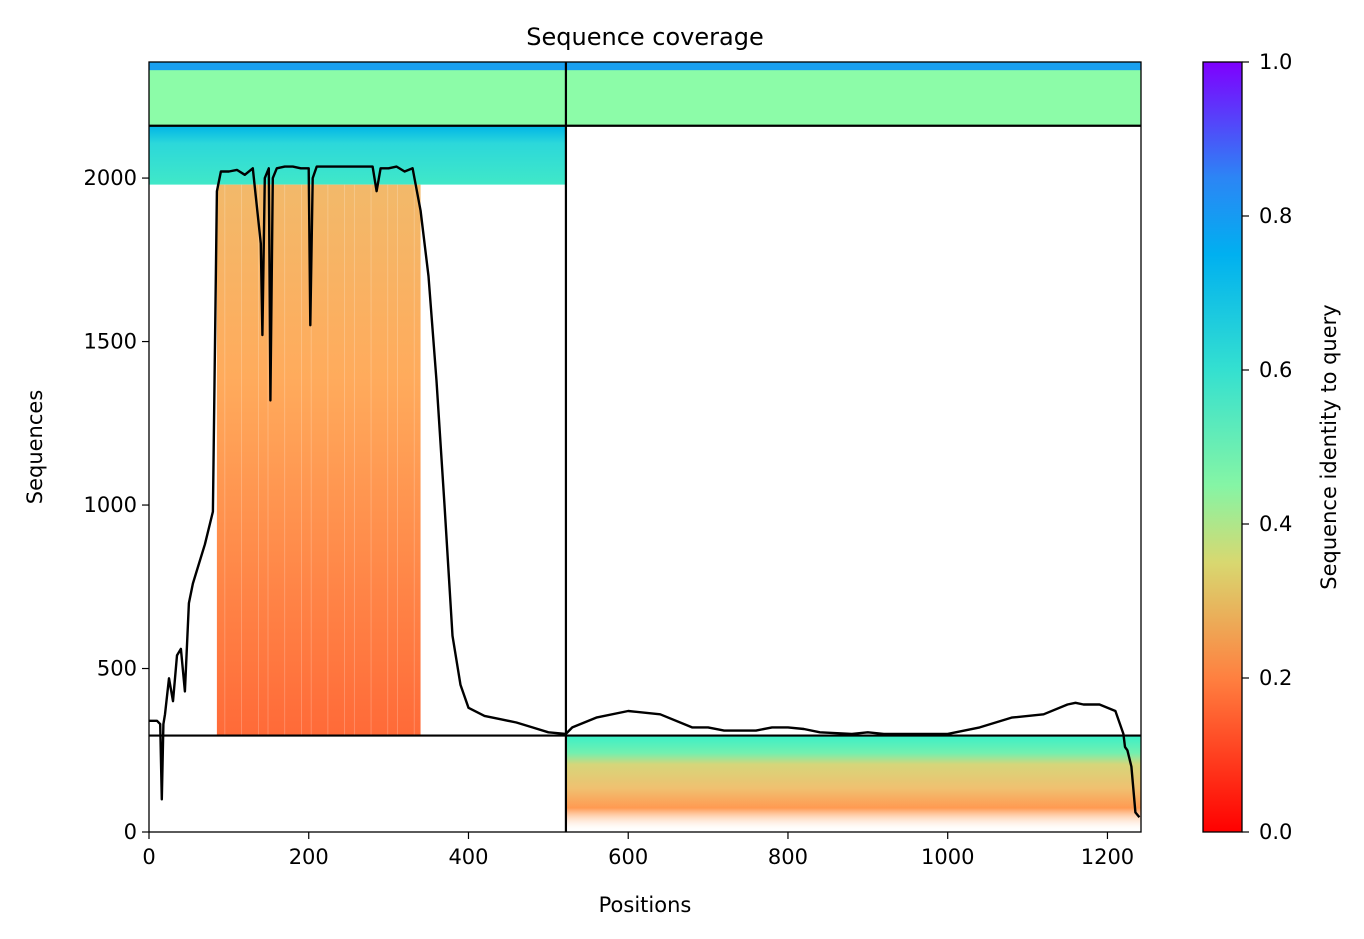 This screenshot has width=1364, height=939. Describe the element at coordinates (644, 37) in the screenshot. I see `chart-title: Sequence coverage` at that location.